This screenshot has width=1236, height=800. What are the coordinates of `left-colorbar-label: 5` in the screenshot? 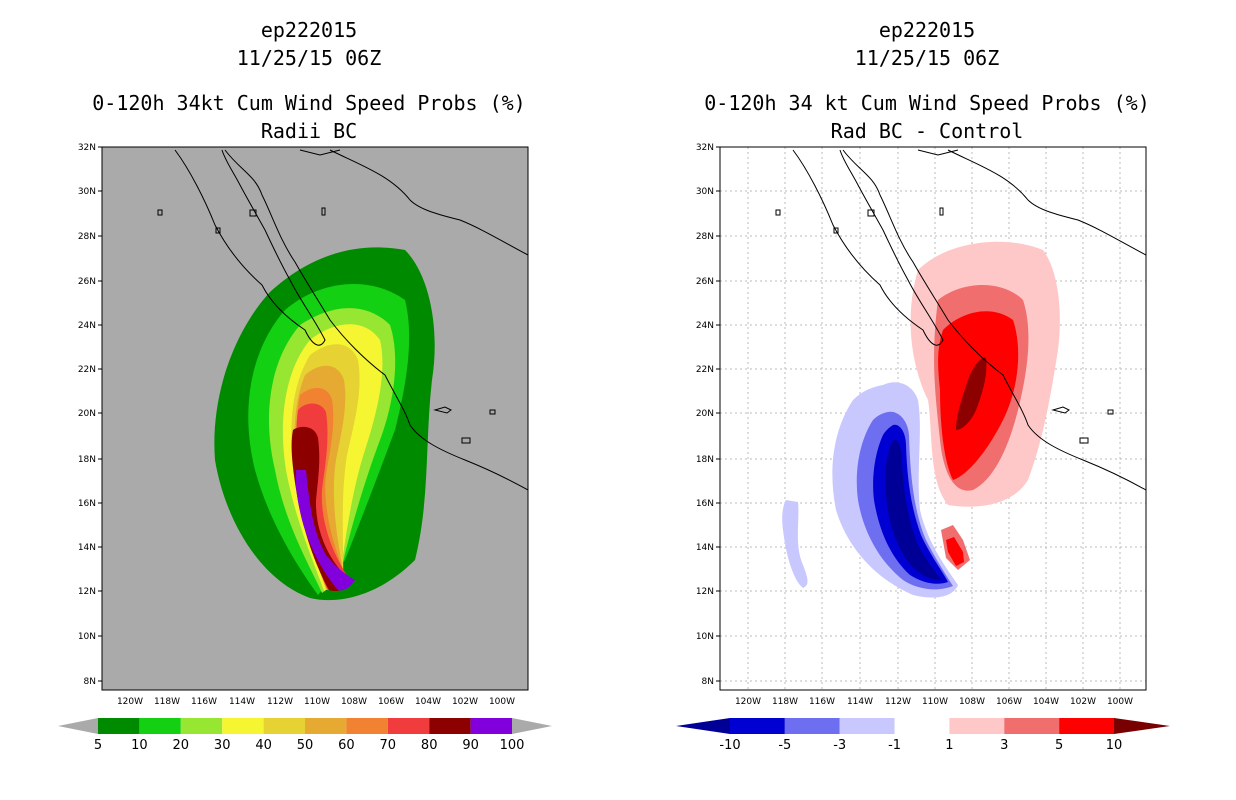 It's located at (98, 745).